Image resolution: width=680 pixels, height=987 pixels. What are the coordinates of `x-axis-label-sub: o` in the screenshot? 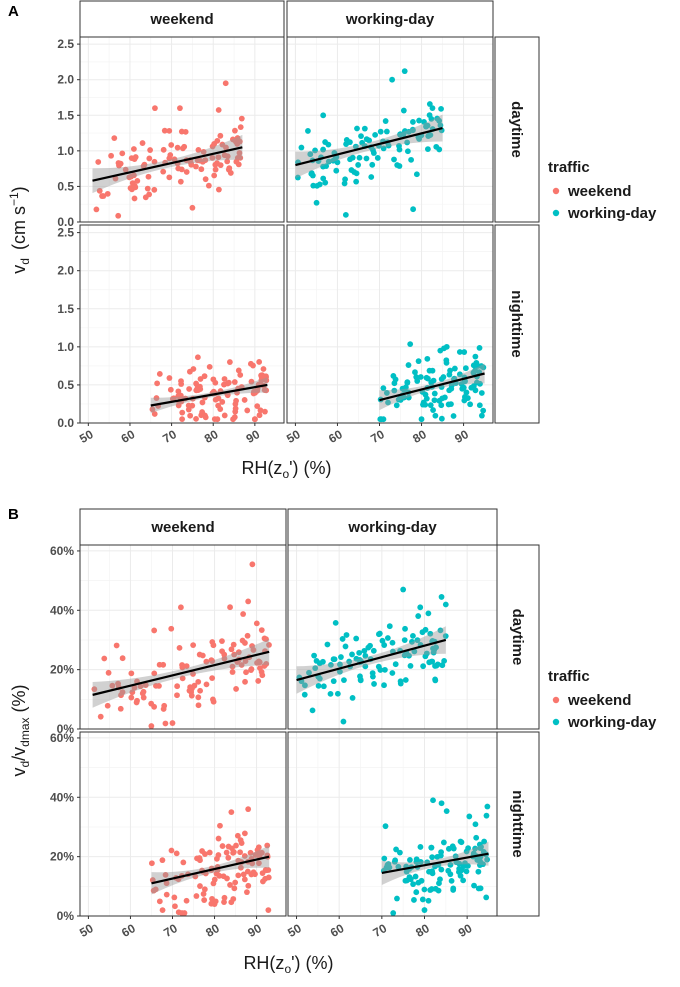 It's located at (287, 969).